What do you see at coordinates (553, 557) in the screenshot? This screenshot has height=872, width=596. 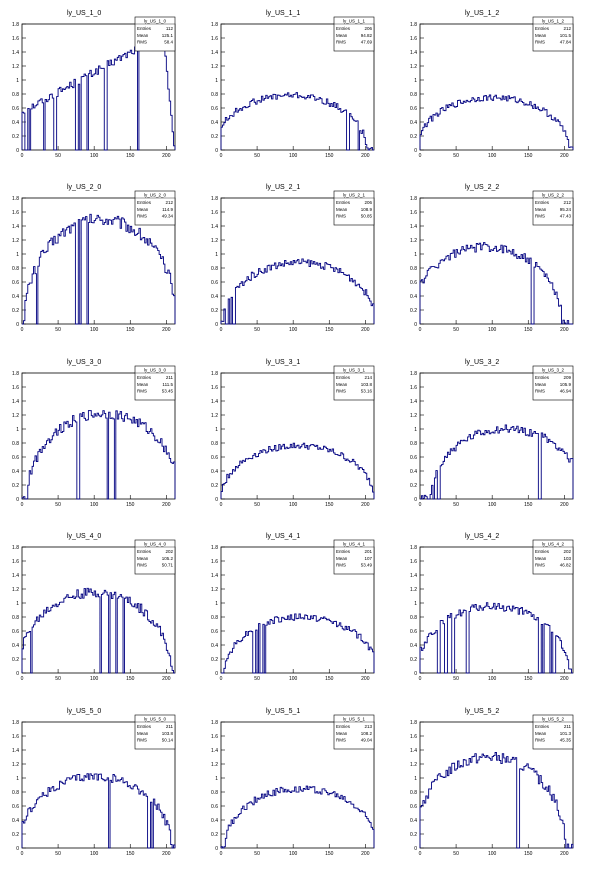 I see `stats-box: ly_US_4_2 Entries 202 Mean 103 RMS 46.82` at bounding box center [553, 557].